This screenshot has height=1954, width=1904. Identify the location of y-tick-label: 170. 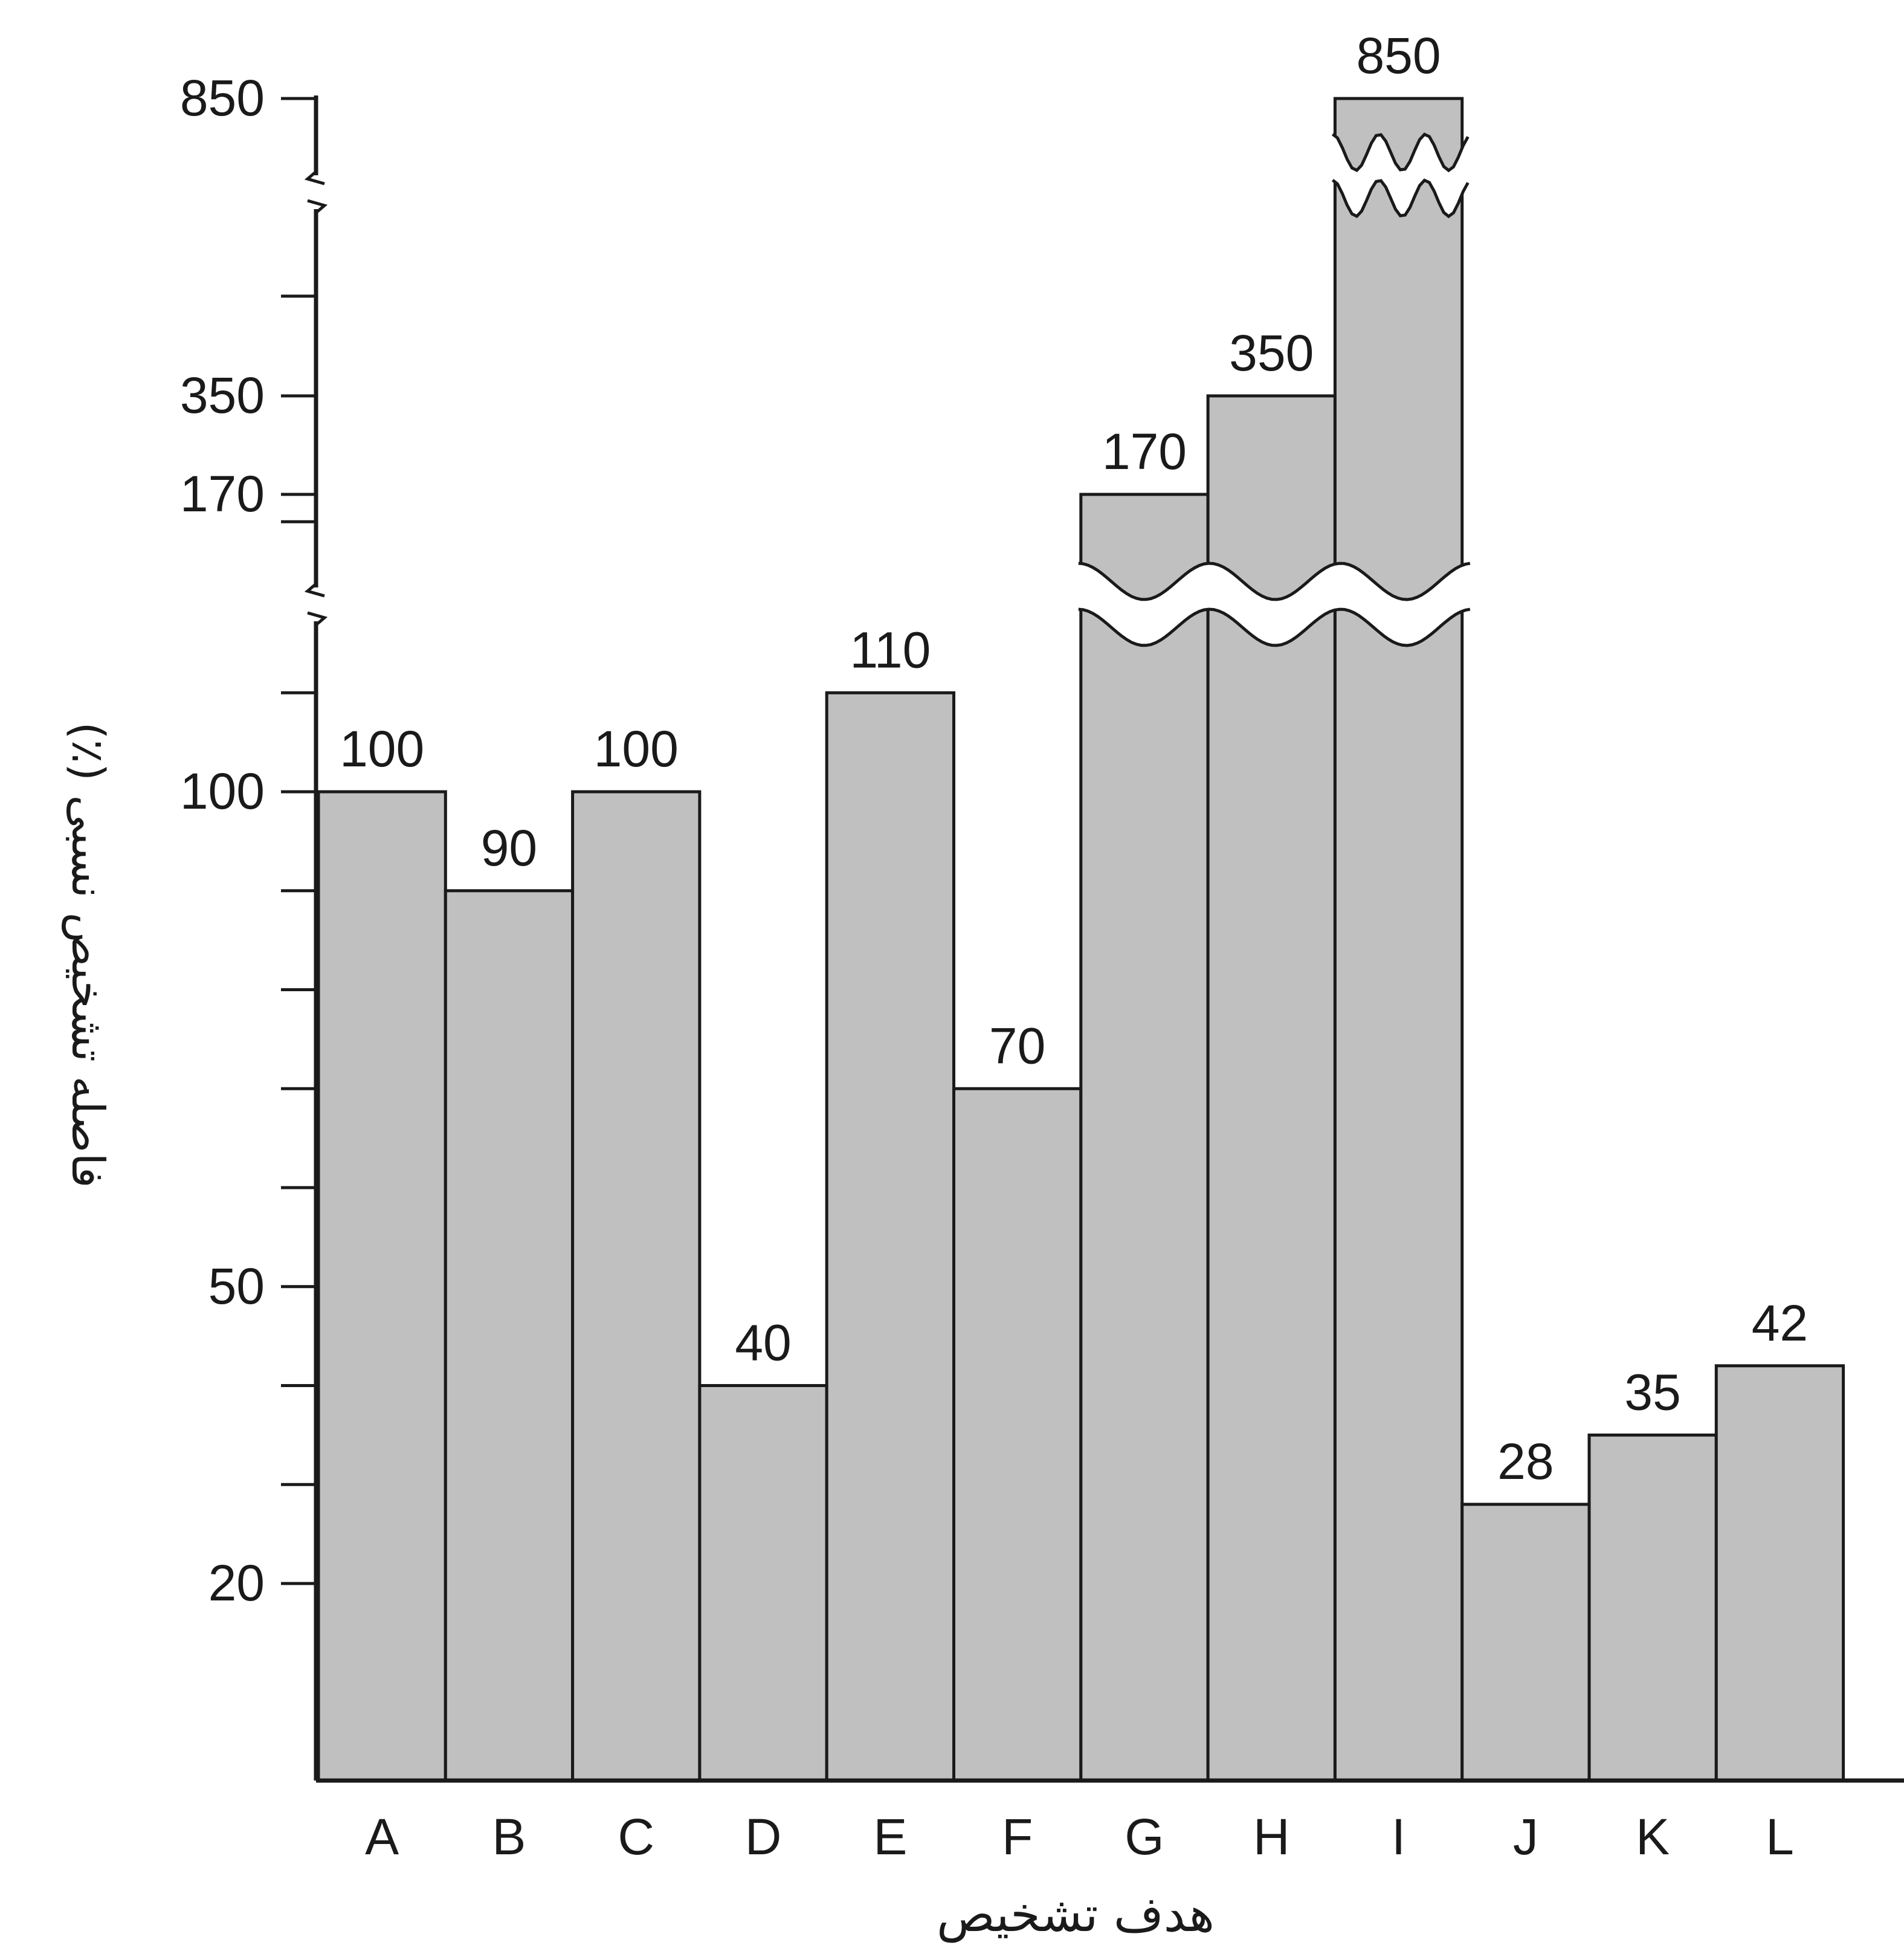
(222, 493).